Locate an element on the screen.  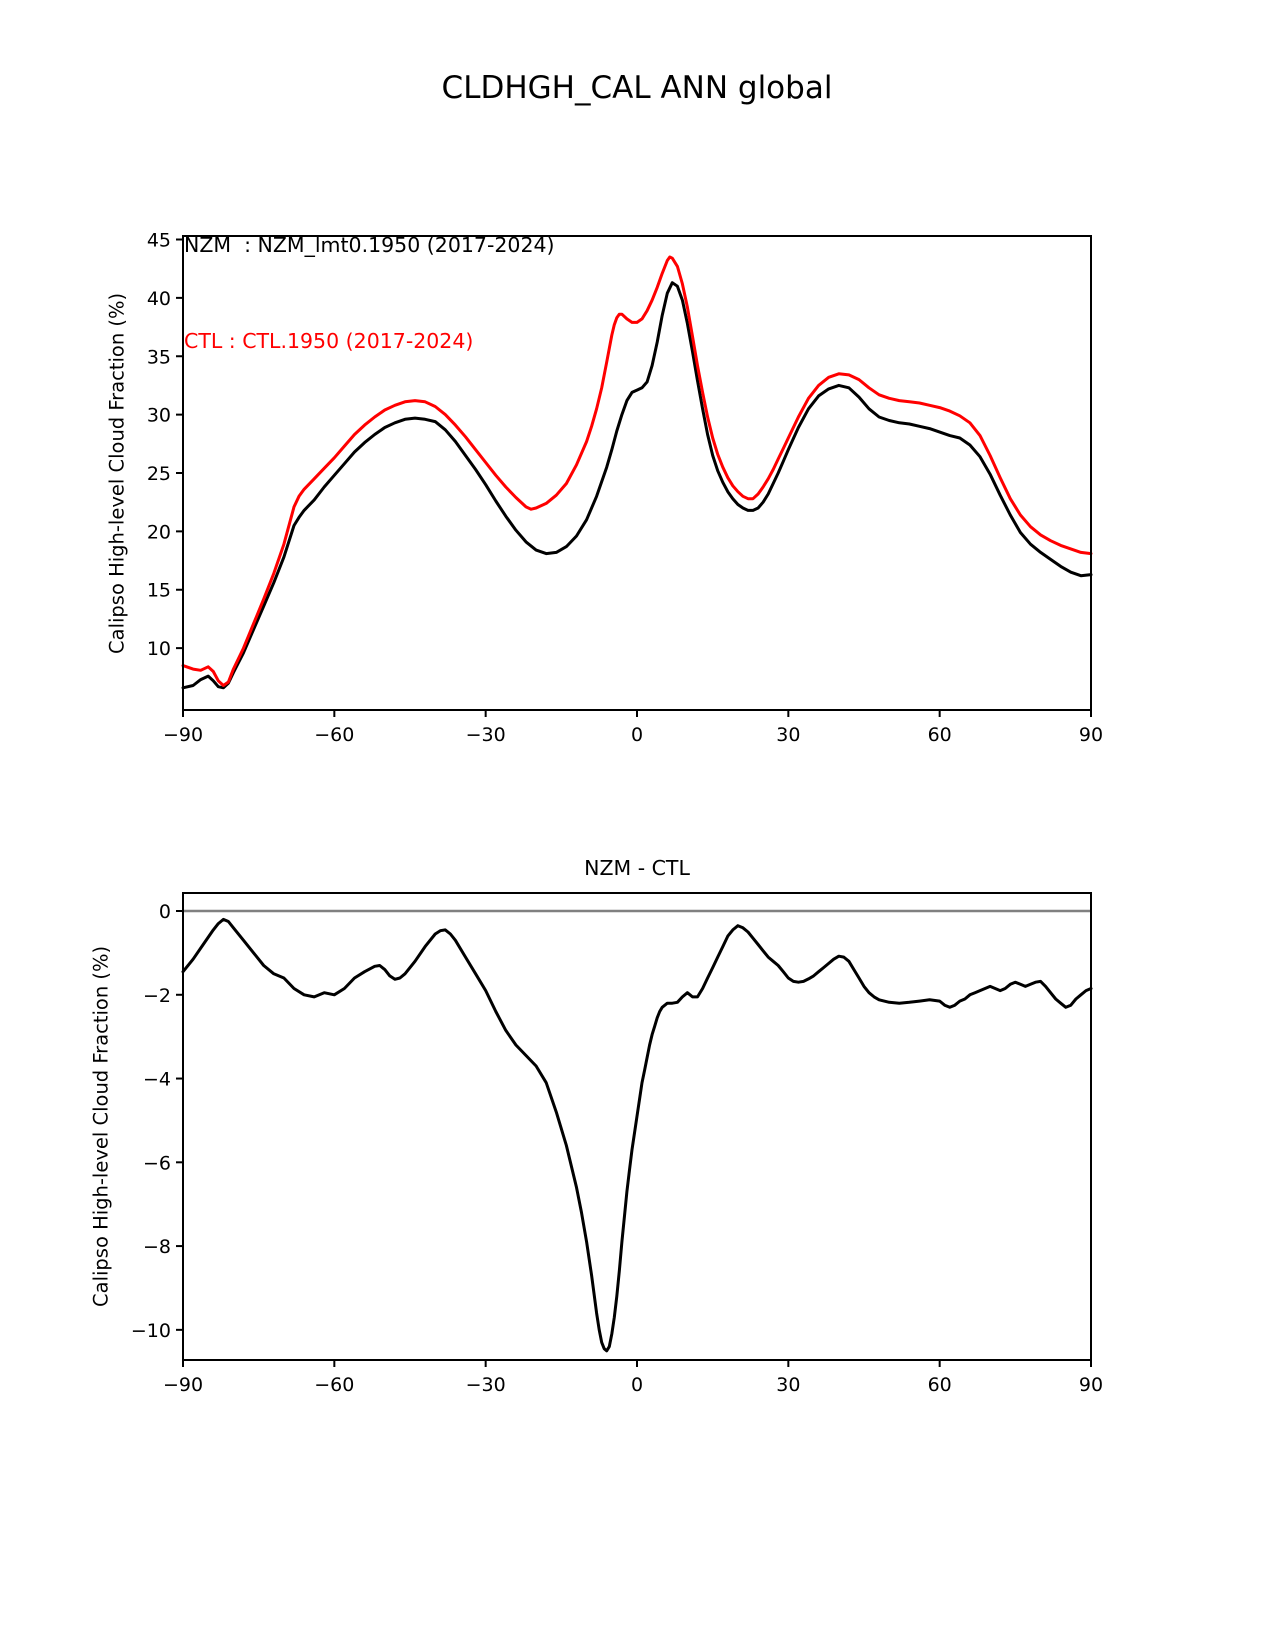
y-tick-label: 25 is located at coordinates (159, 474).